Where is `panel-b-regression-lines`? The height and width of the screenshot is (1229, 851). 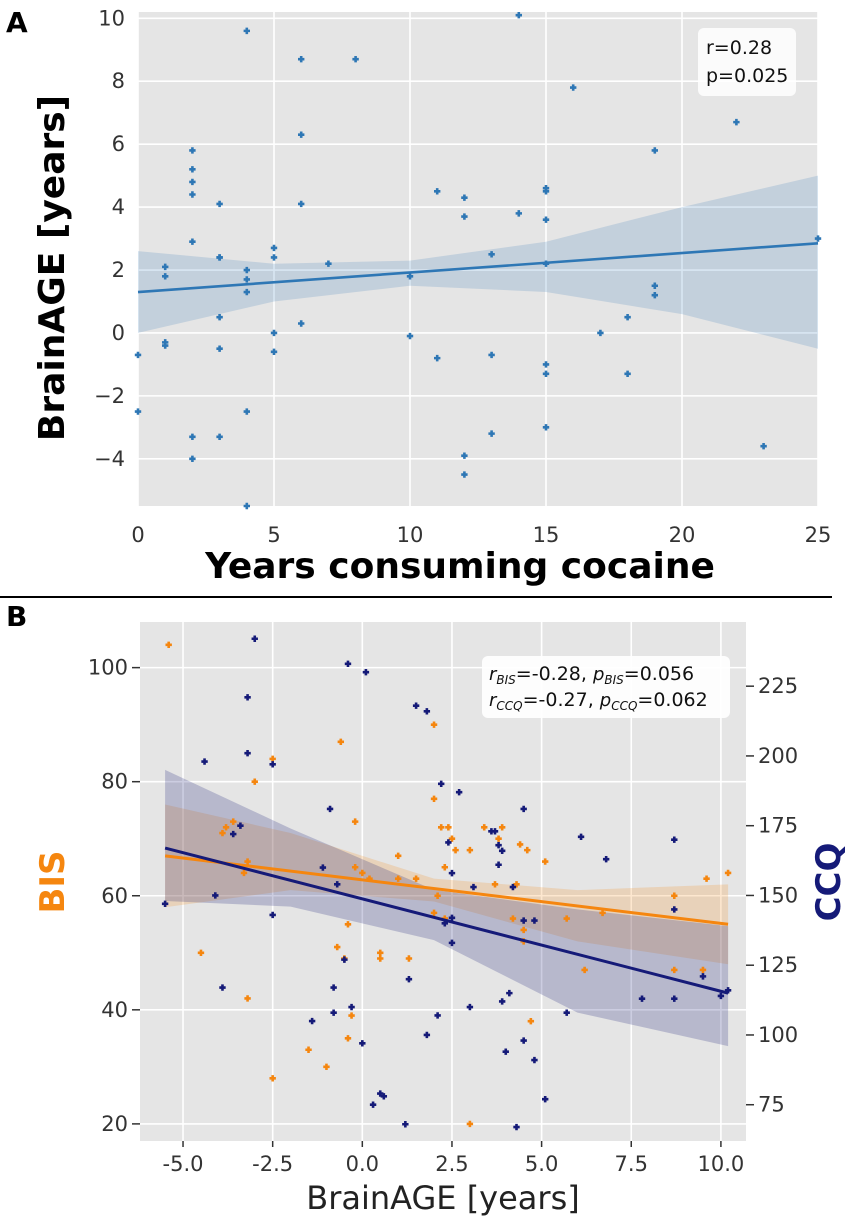 panel-b-regression-lines is located at coordinates (446, 920).